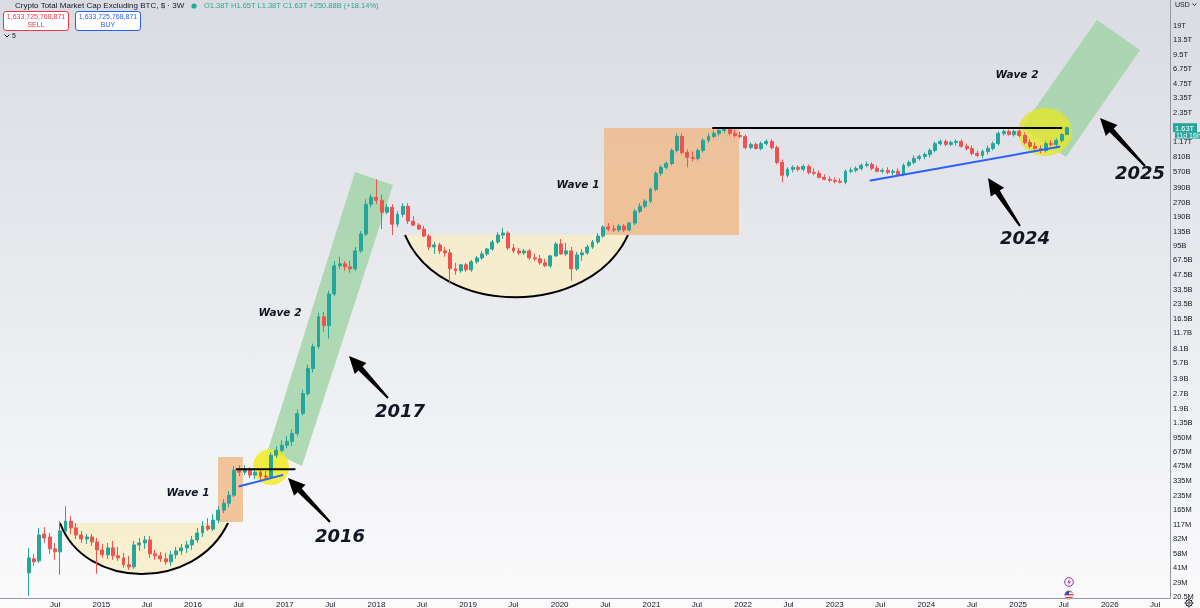  What do you see at coordinates (1110, 603) in the screenshot?
I see `x-tick-label: 2026` at bounding box center [1110, 603].